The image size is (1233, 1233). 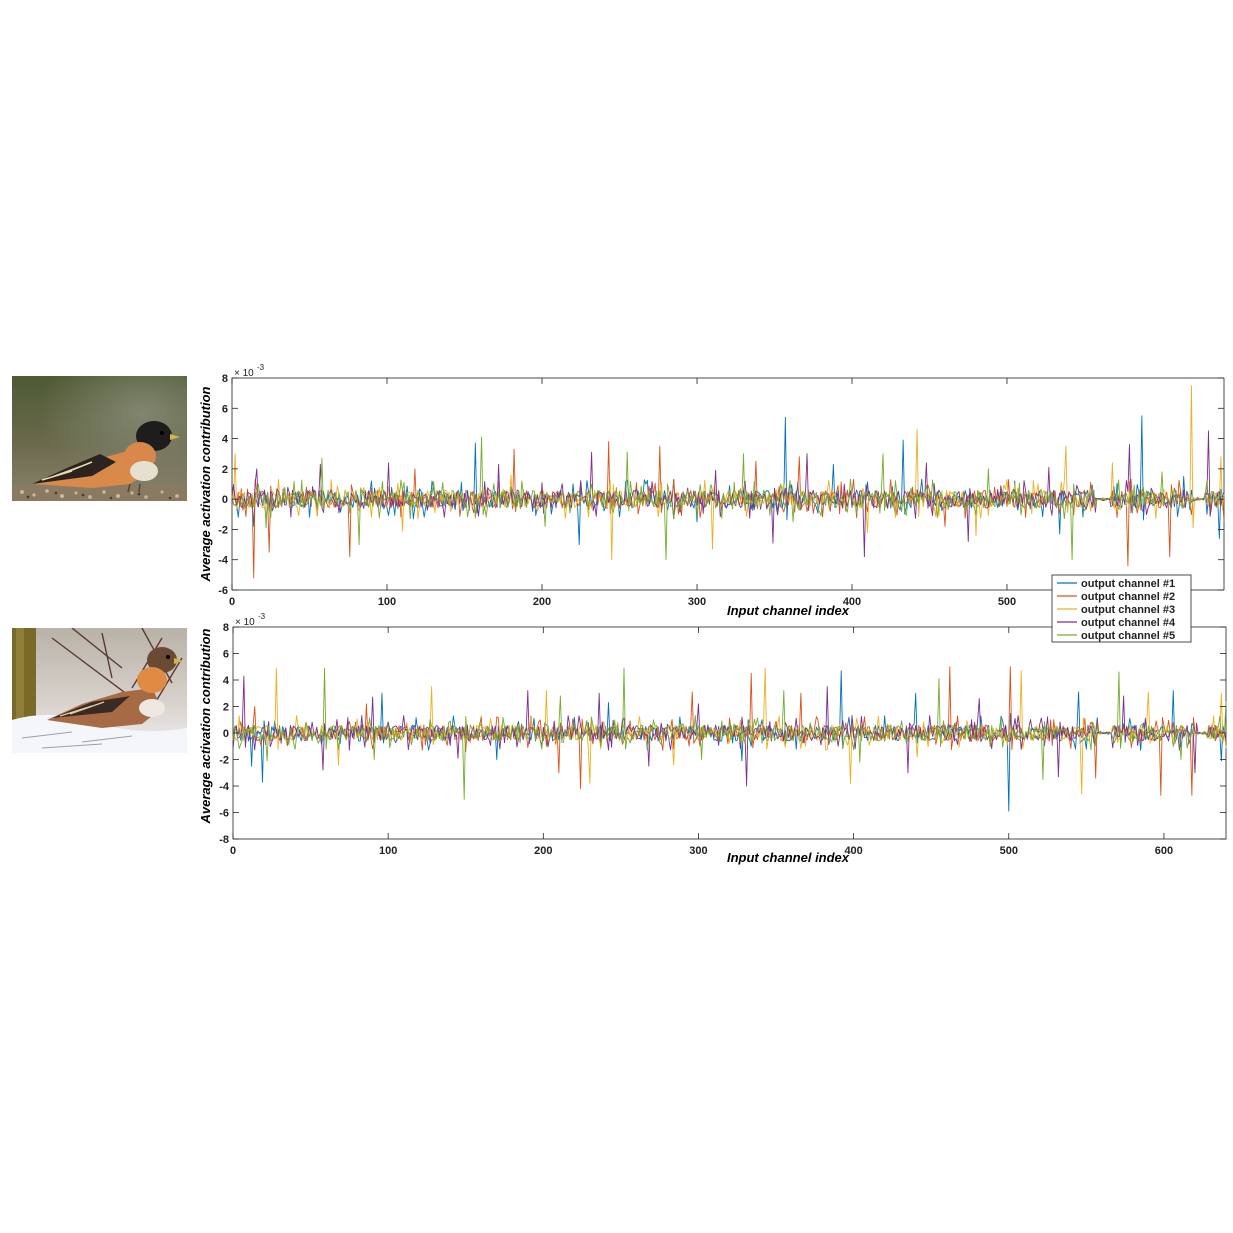 I want to click on y-exponent-bottom: -3, so click(x=262, y=616).